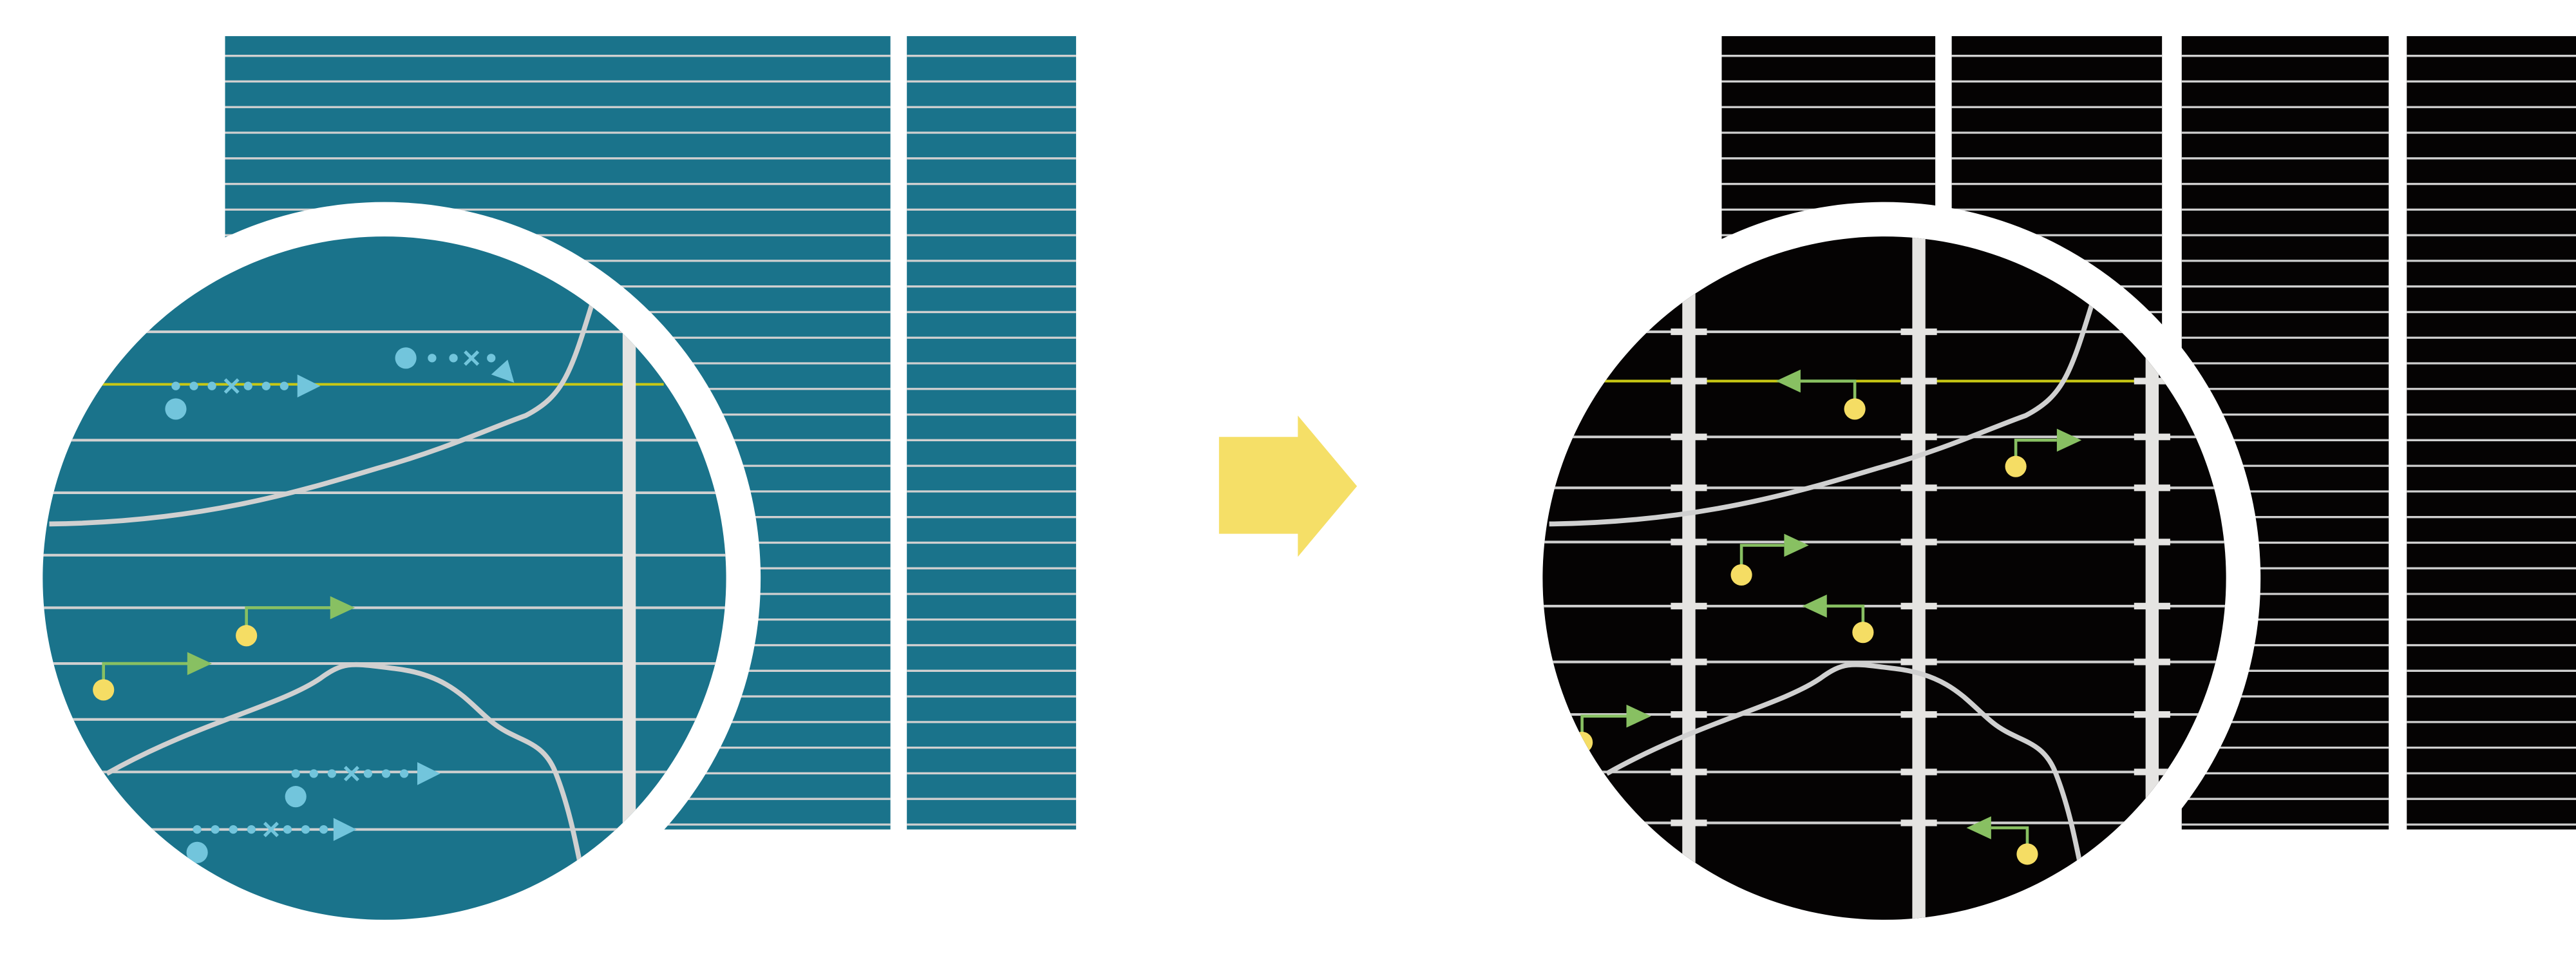  I want to click on transition-arrow-icon, so click(1288, 486).